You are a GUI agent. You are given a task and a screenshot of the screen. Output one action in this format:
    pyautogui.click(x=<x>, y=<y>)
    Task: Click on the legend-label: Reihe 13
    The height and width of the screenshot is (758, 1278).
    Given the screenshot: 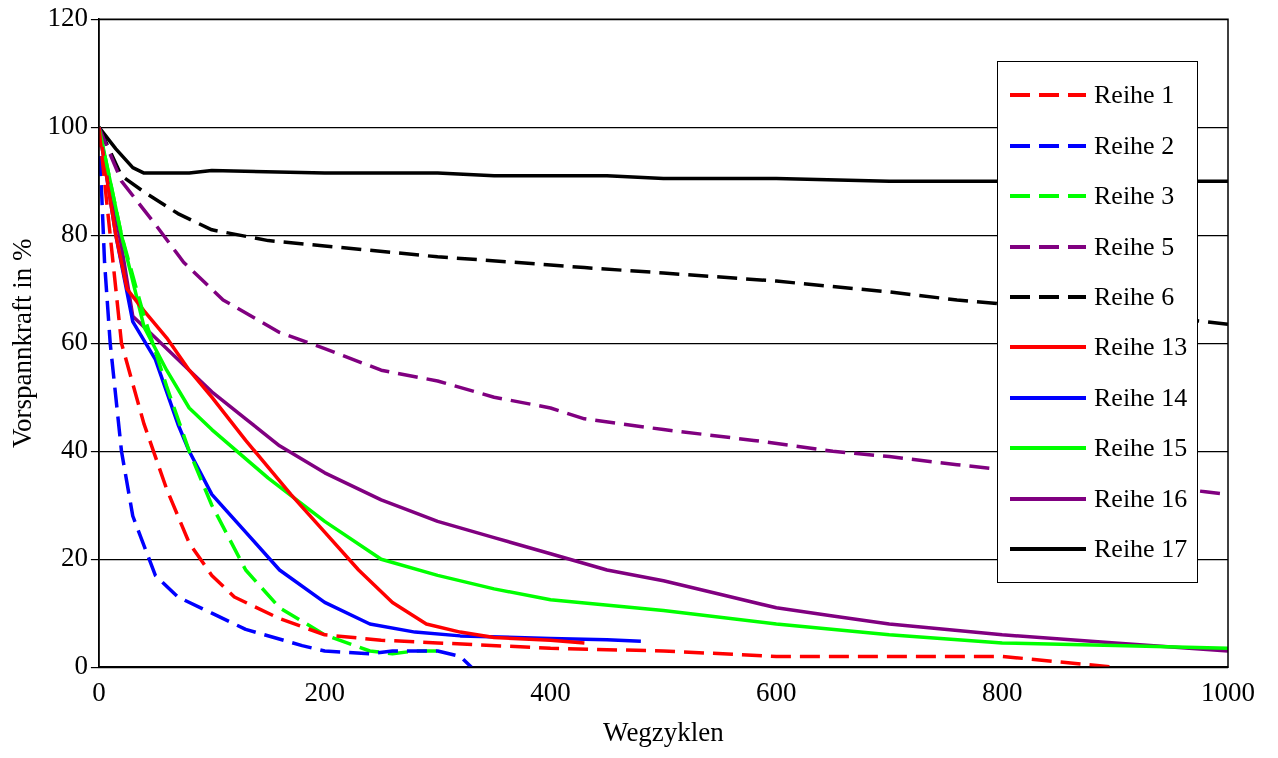 What is the action you would take?
    pyautogui.click(x=1141, y=347)
    